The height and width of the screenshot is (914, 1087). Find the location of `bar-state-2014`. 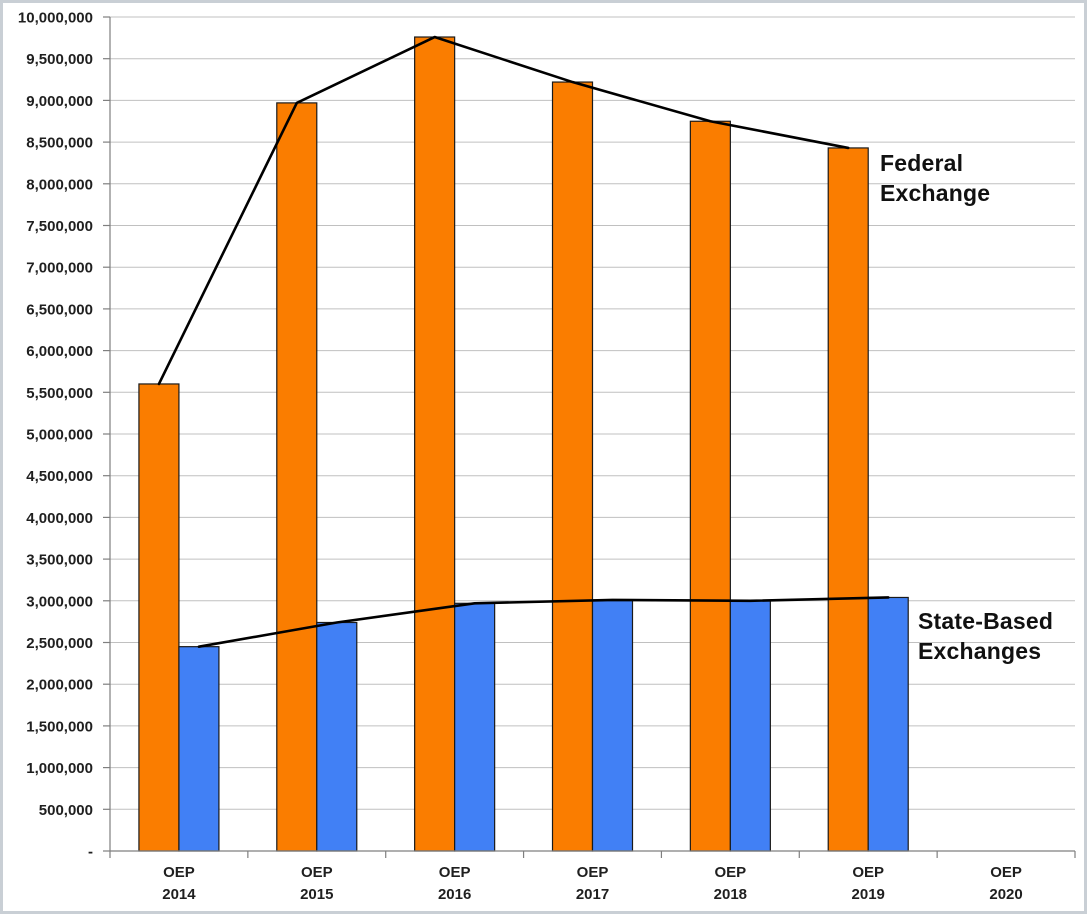

bar-state-2014 is located at coordinates (199, 749).